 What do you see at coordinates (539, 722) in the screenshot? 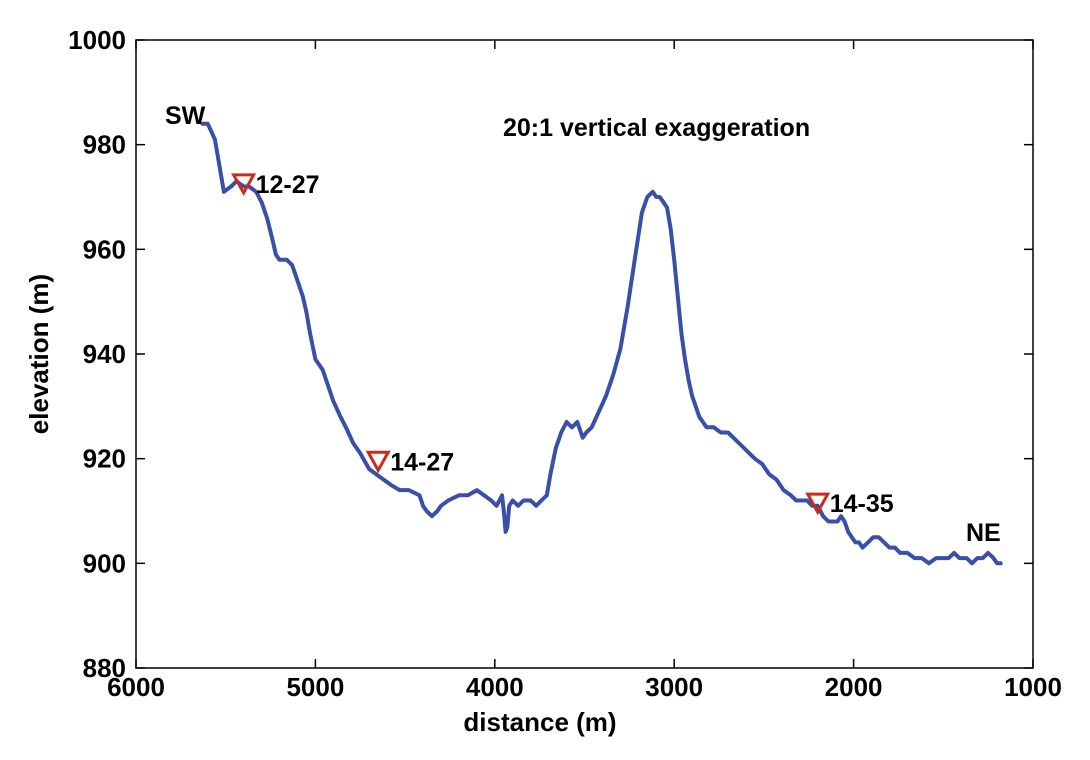
I see `x-axis-label: distance (m)` at bounding box center [539, 722].